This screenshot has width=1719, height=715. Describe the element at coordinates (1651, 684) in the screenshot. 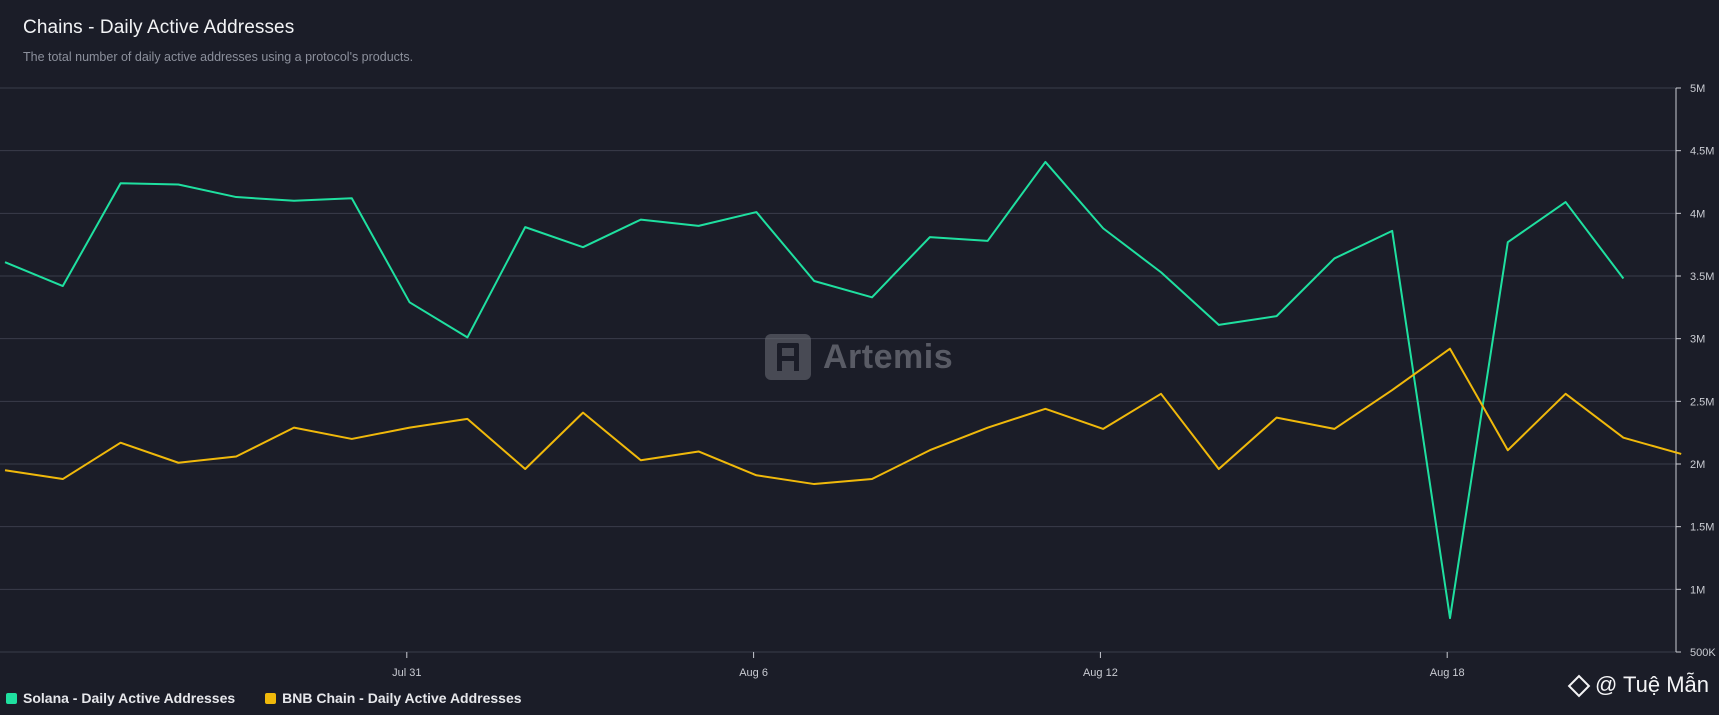

I see `credit-text: @ Tuệ Mẫn` at that location.